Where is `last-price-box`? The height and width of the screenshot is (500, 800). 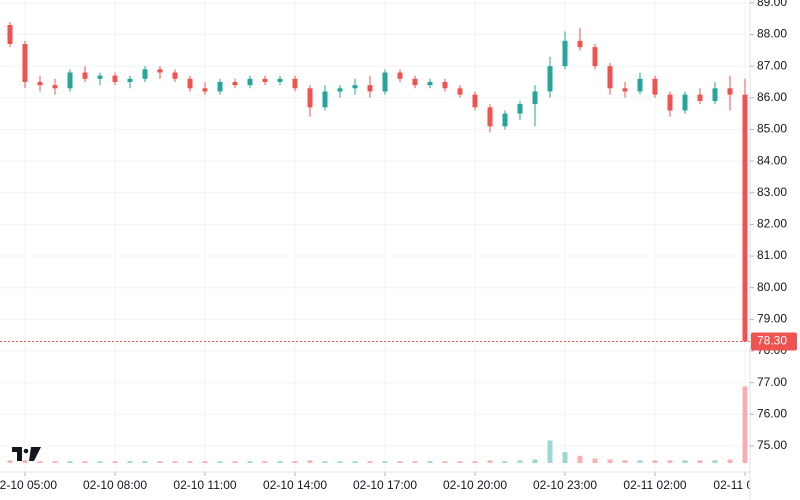
last-price-box is located at coordinates (774, 341).